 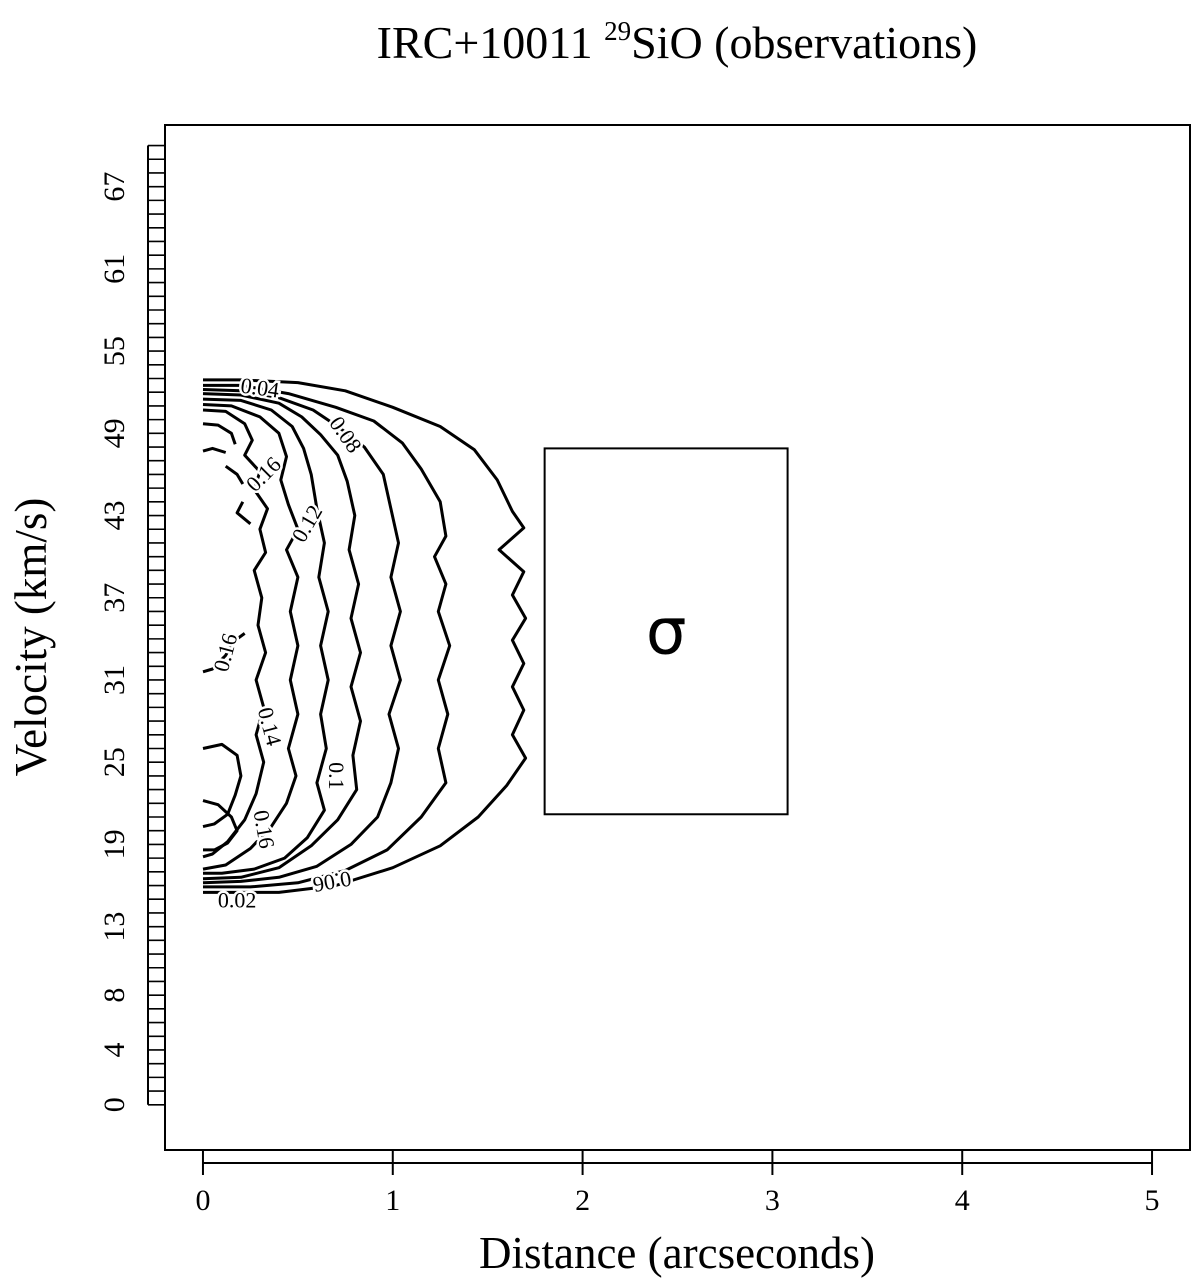 I want to click on contour-labels: 0.040.080.160.120.160.140.10.160.060.02, so click(x=288, y=642).